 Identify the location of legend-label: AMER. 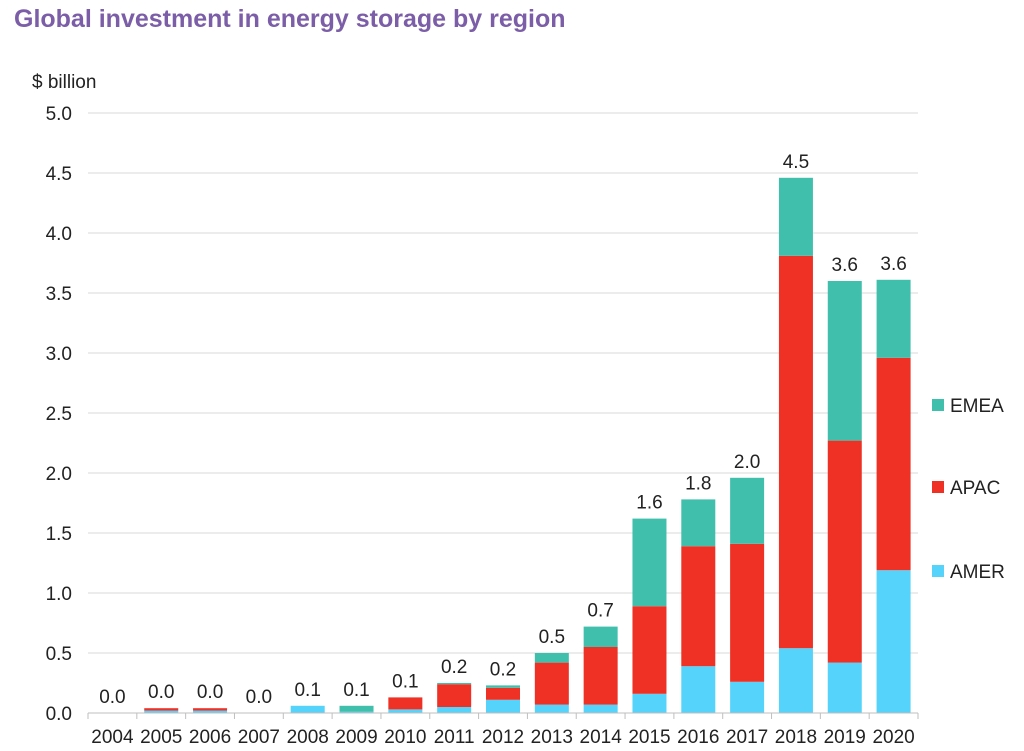
(977, 572).